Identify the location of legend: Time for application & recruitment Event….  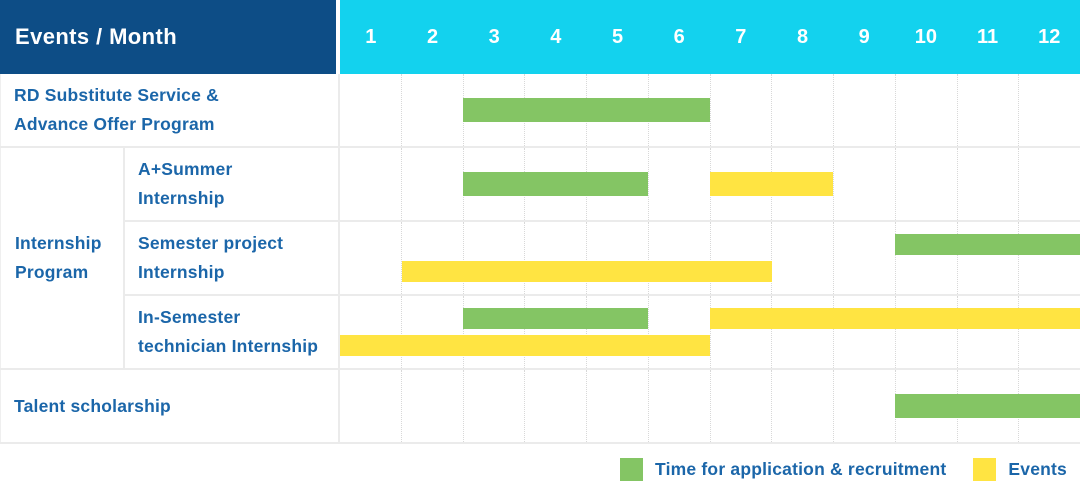
(843, 469).